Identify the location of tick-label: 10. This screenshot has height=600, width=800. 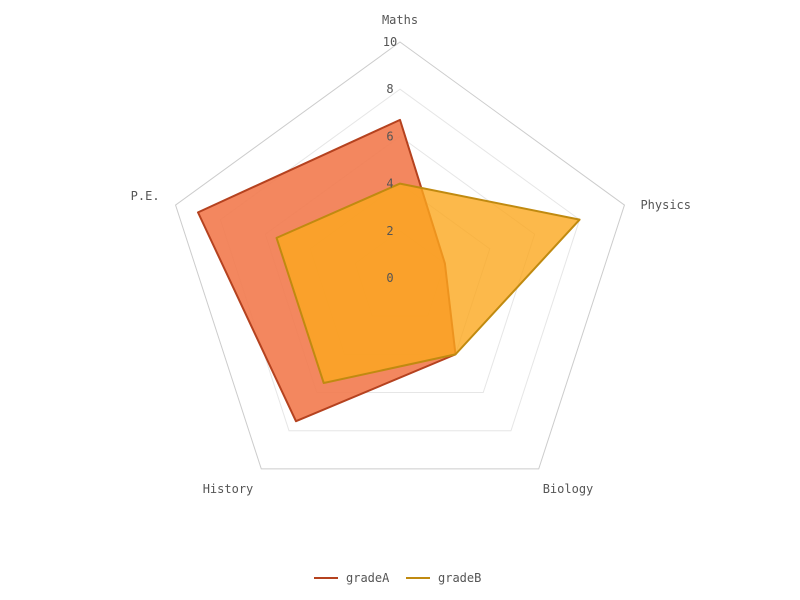
(390, 42).